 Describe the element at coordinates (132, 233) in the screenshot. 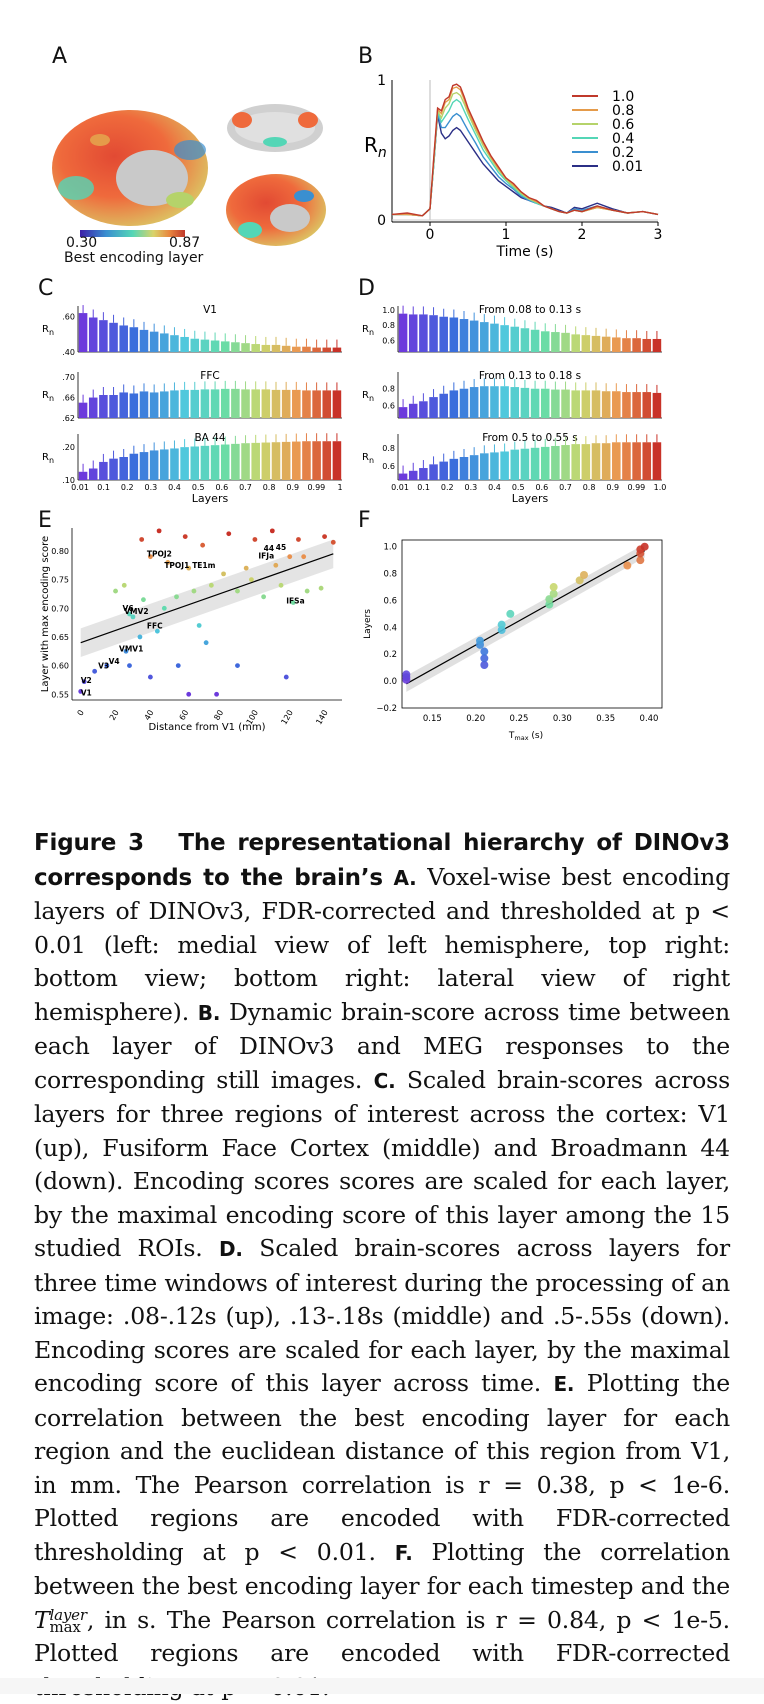

I see `colorbar` at that location.